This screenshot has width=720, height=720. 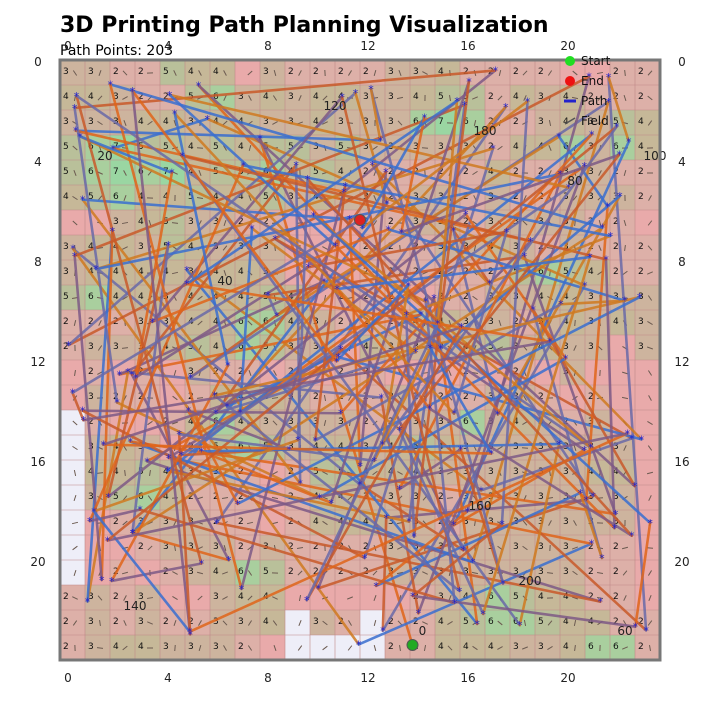 What do you see at coordinates (467, 46) in the screenshot?
I see `x-tick-label-top: 16` at bounding box center [467, 46].